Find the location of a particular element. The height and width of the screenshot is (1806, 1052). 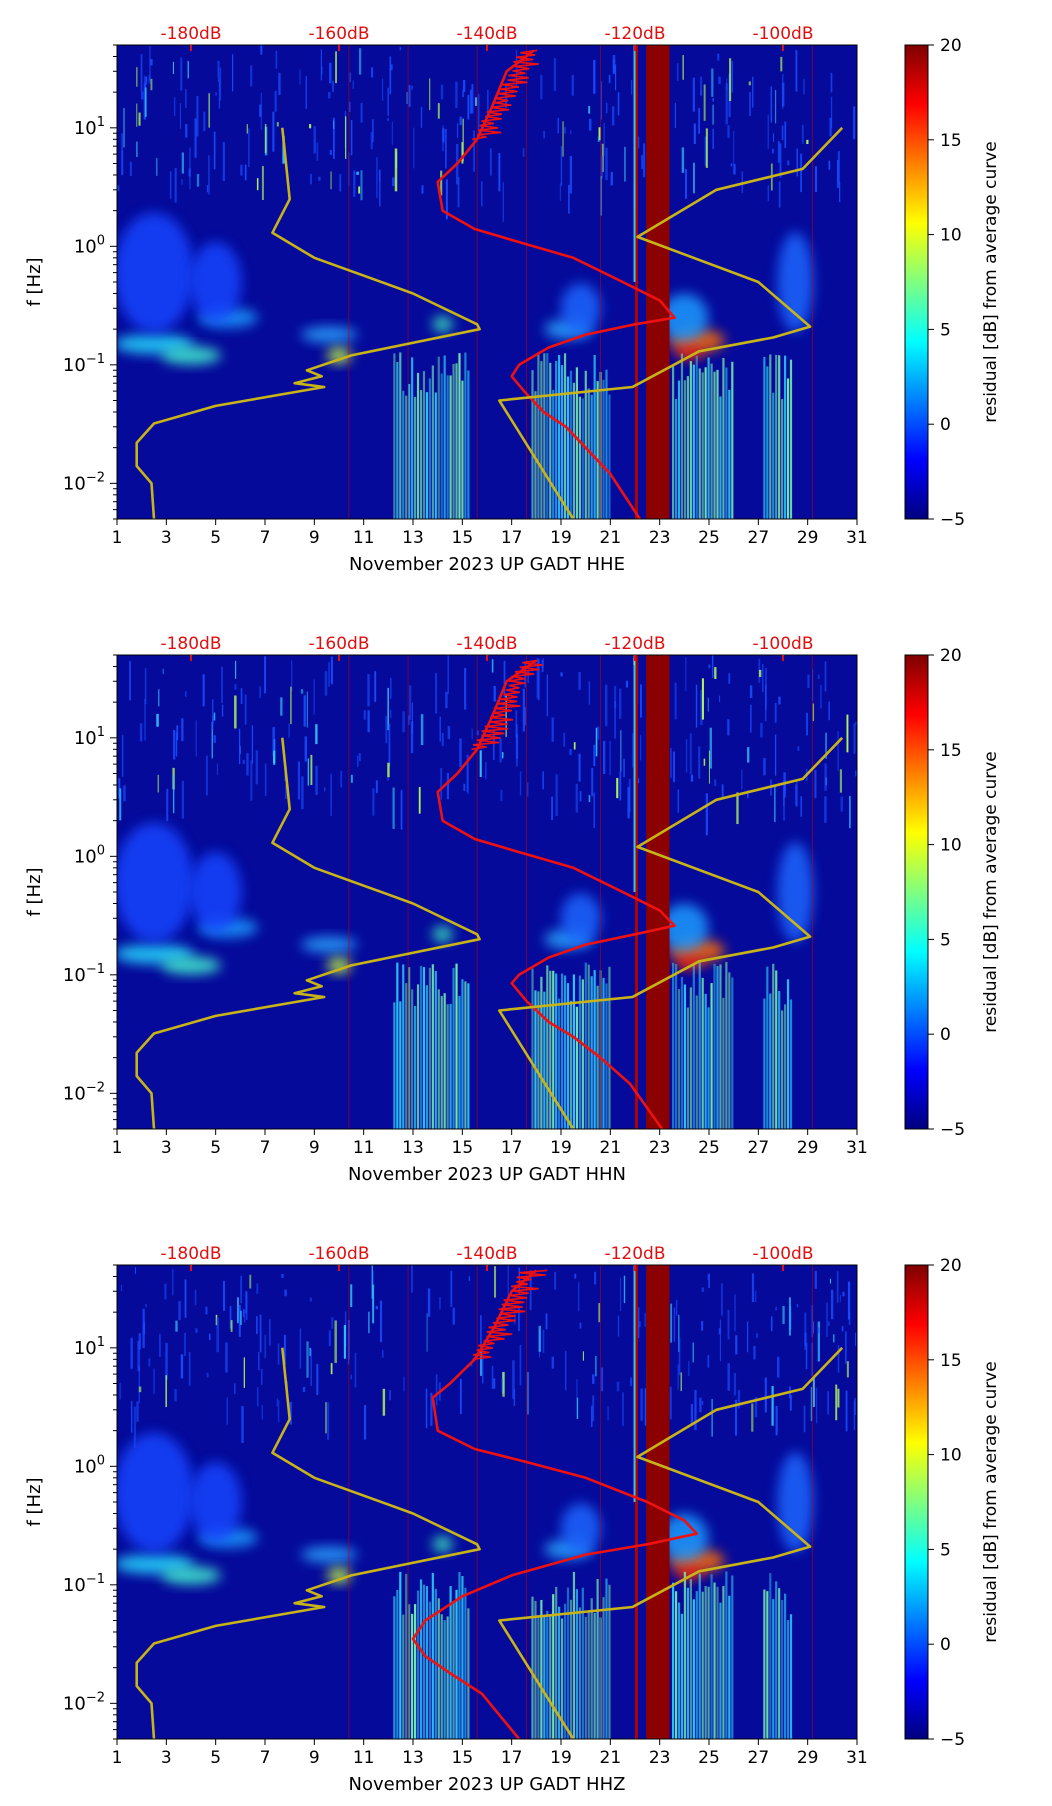

saturated-column is located at coordinates (636, 892).